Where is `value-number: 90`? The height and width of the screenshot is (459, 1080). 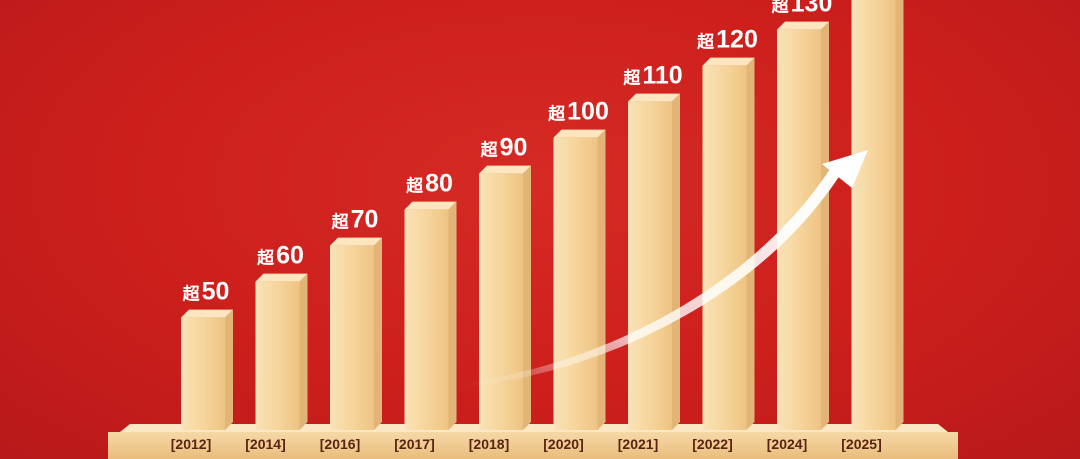 value-number: 90 is located at coordinates (514, 148).